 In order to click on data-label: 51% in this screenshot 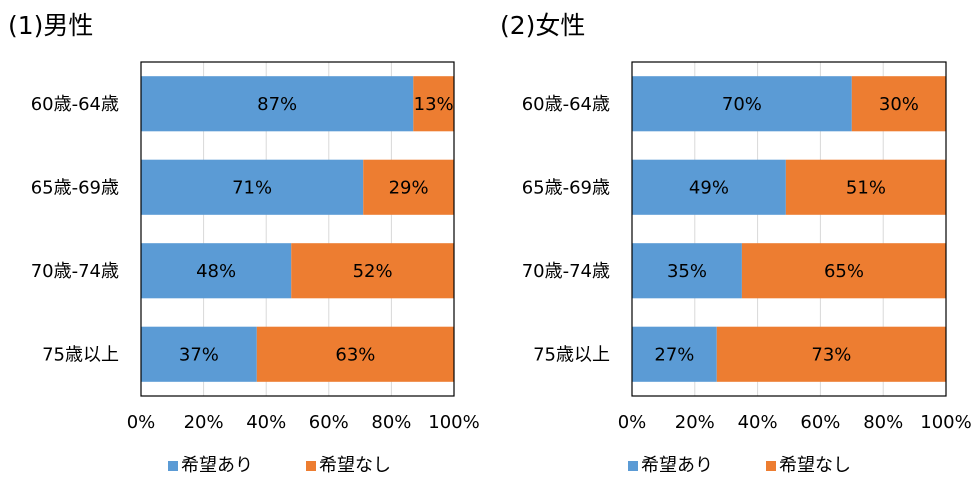, I will do `click(866, 187)`.